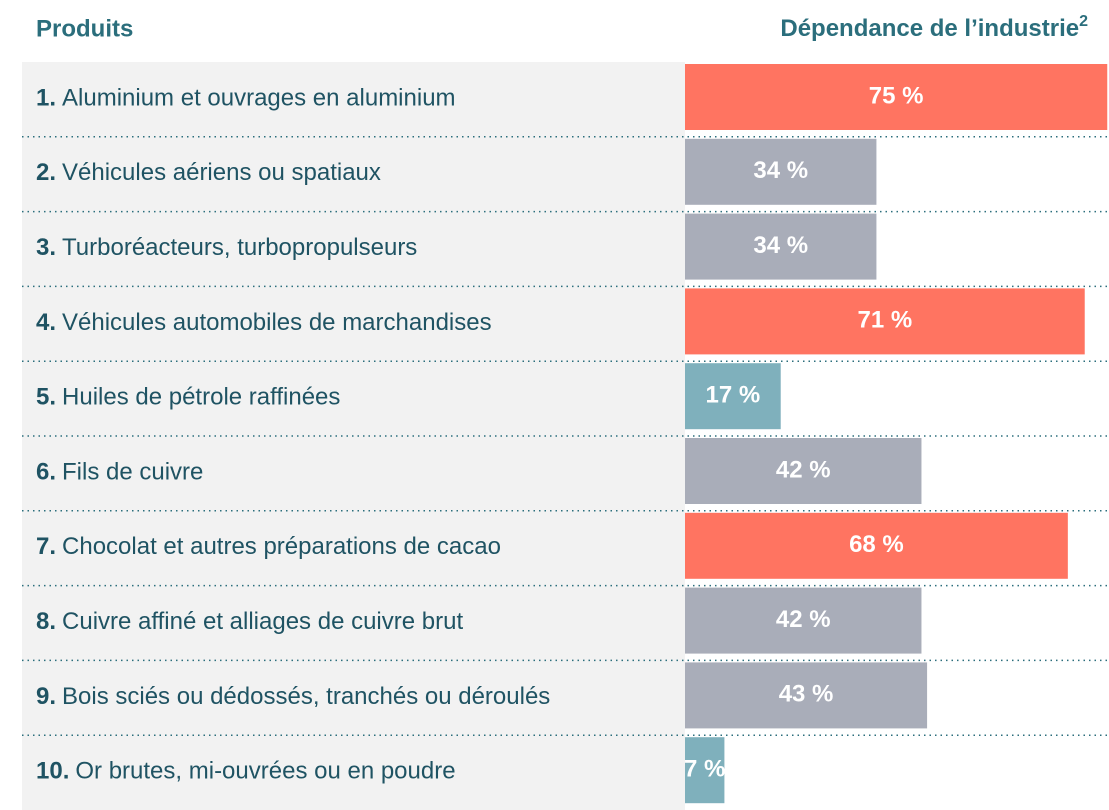 The height and width of the screenshot is (810, 1109). What do you see at coordinates (277, 322) in the screenshot?
I see `product-name: Véhicules automobiles de marchandises` at bounding box center [277, 322].